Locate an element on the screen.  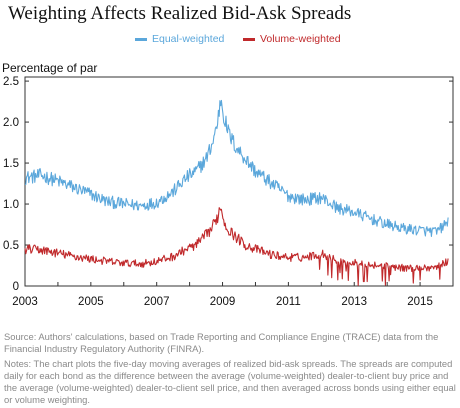
y-tick-label: 0.5 is located at coordinates (11, 246).